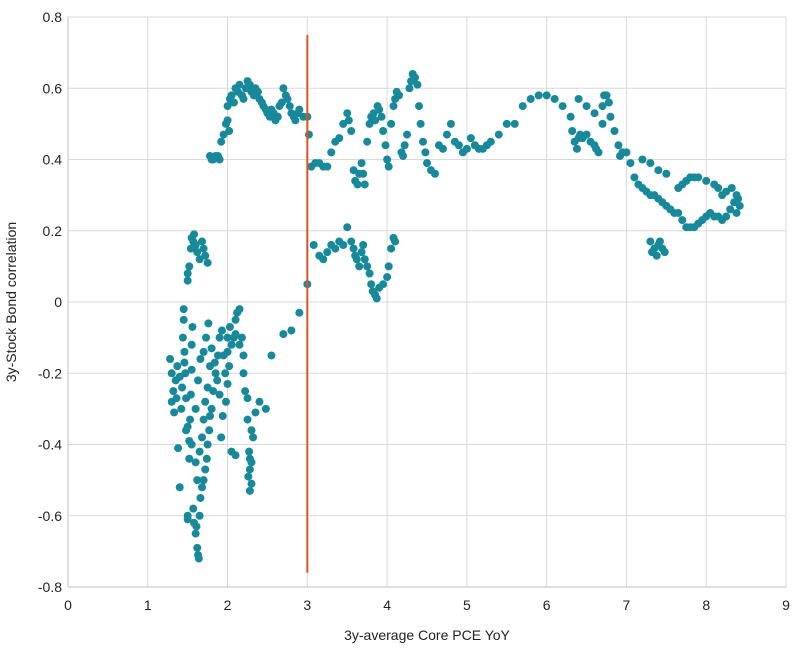  What do you see at coordinates (53, 231) in the screenshot?
I see `y-tick-label: 0.2` at bounding box center [53, 231].